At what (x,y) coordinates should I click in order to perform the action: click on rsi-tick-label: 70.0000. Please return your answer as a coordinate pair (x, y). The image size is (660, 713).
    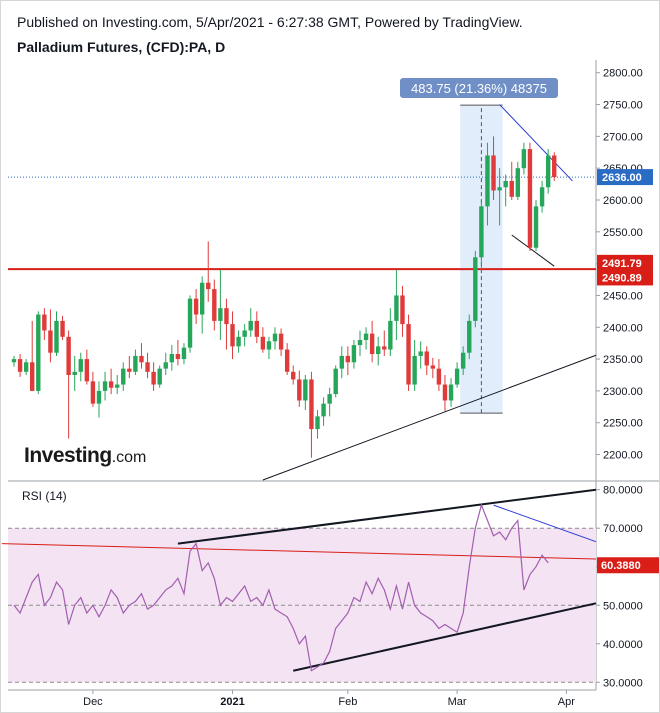
    Looking at the image, I should click on (623, 529).